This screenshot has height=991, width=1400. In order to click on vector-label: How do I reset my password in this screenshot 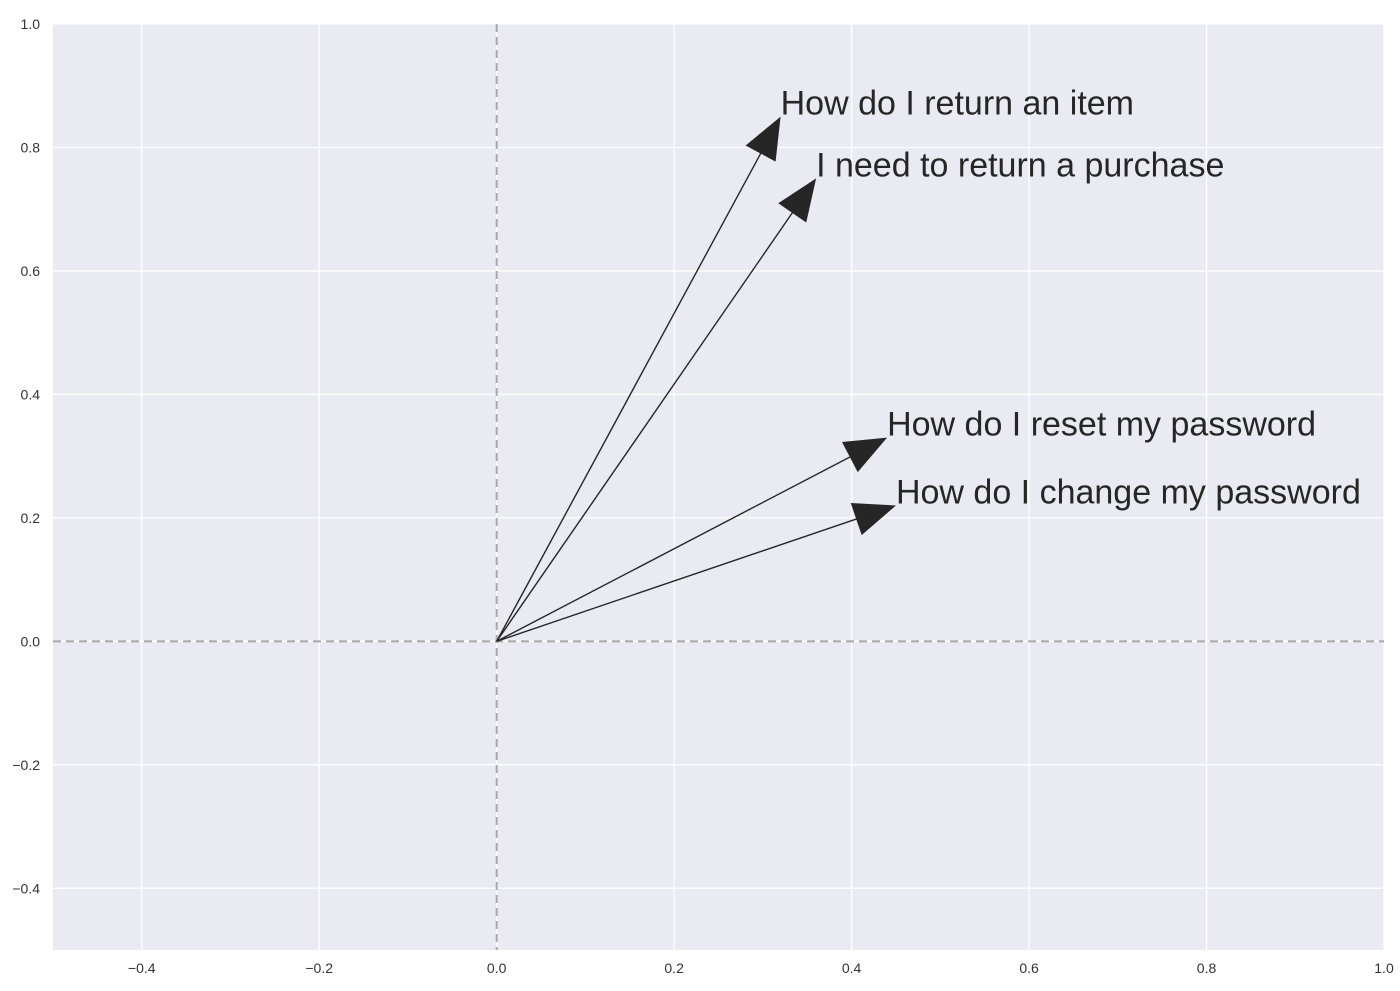, I will do `click(1101, 425)`.